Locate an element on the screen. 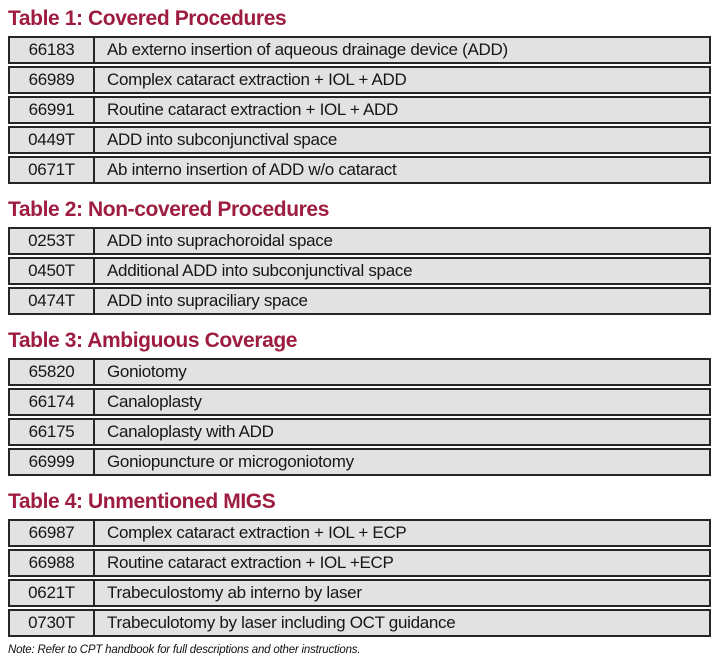 The width and height of the screenshot is (720, 668). table-title: Table 3: Ambiguous Coverage is located at coordinates (153, 340).